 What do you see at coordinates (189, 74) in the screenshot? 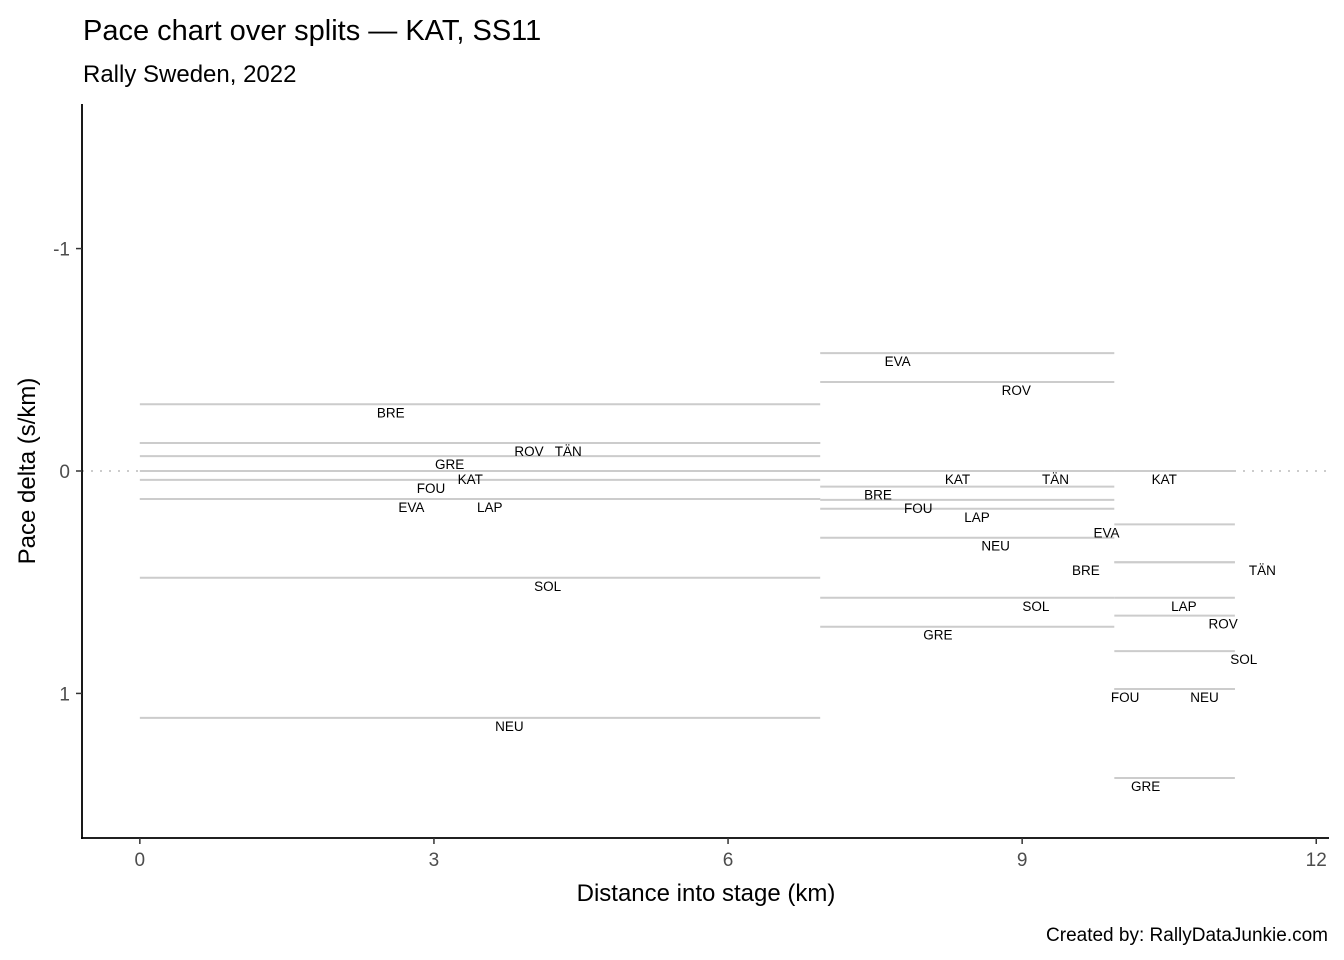
I see `chart-subtitle: Rally Sweden, 2022` at bounding box center [189, 74].